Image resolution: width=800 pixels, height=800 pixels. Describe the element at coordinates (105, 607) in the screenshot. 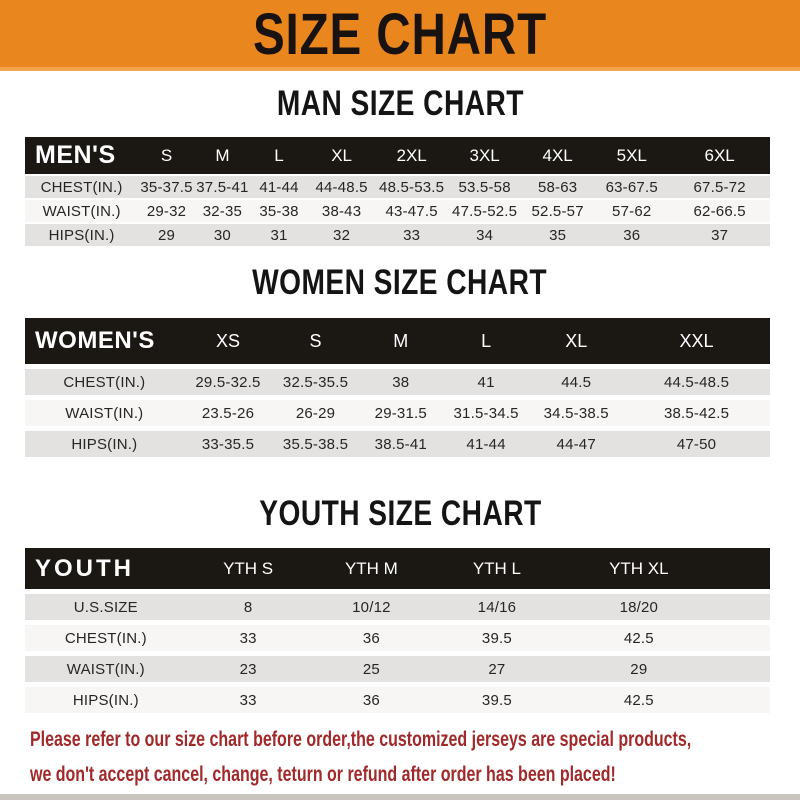

I see `row-label-cell: U.S.SIZE` at that location.